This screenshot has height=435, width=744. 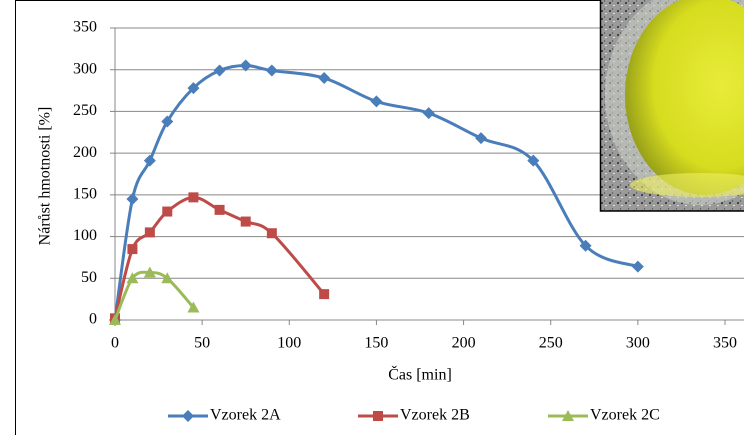 I want to click on x-tick-label: 100, so click(x=289, y=343).